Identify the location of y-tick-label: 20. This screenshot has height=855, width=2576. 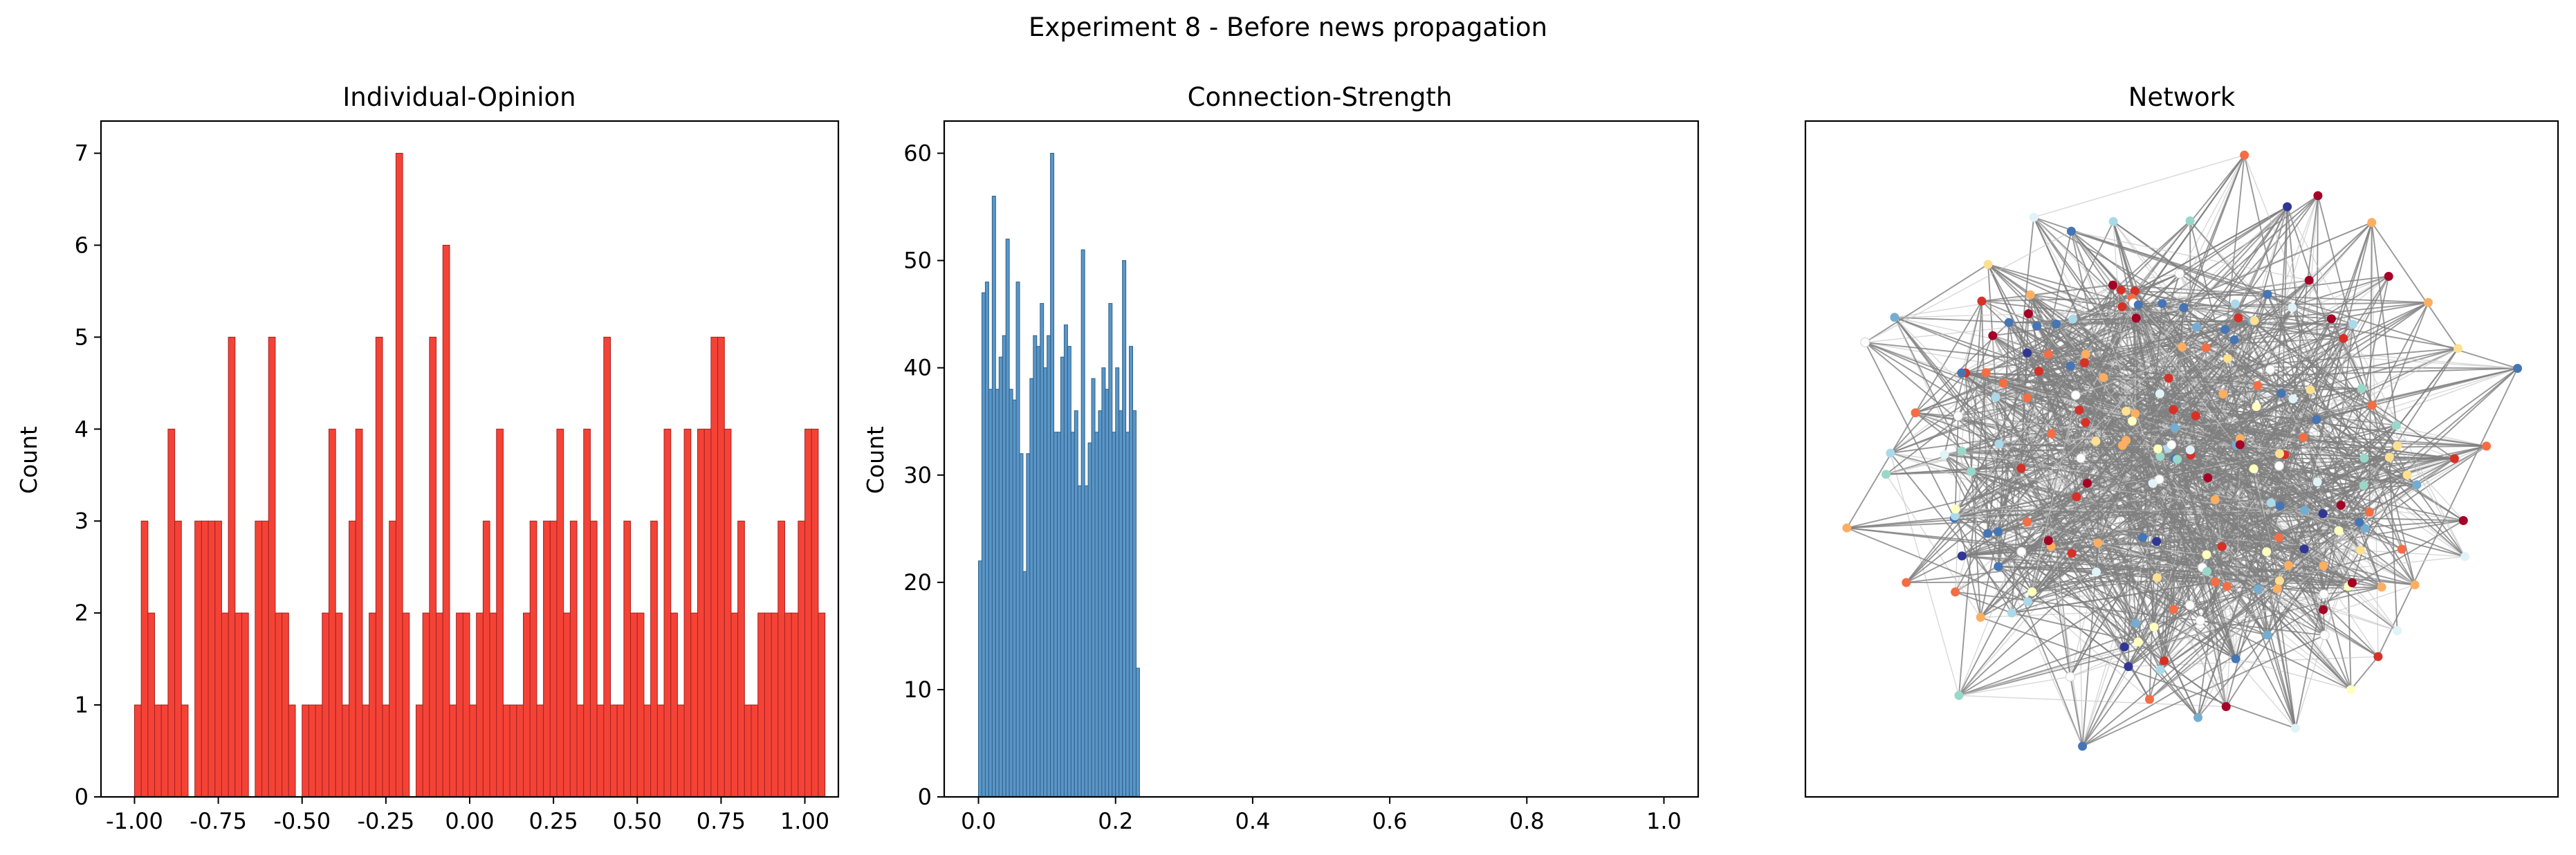
(917, 582).